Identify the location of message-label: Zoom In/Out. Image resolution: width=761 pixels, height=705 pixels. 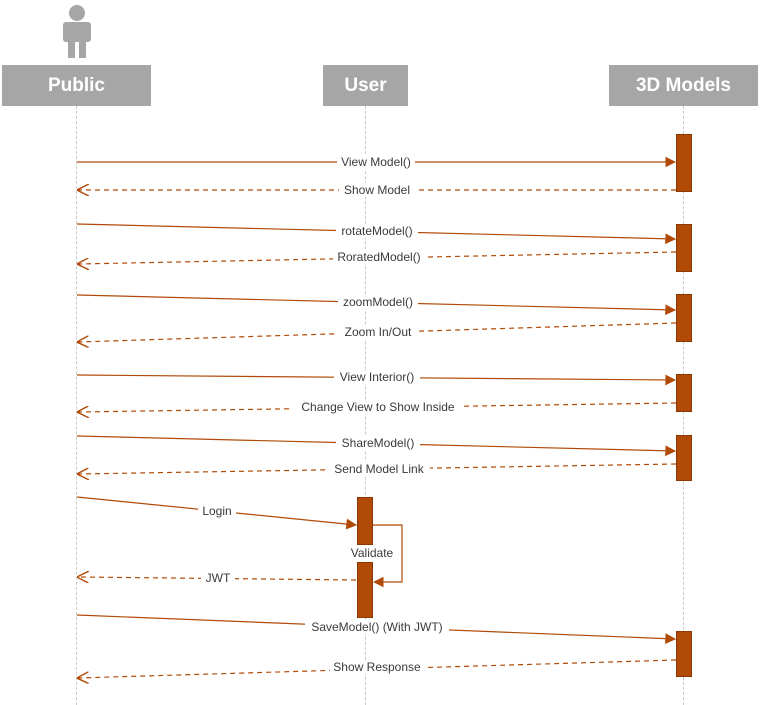
(378, 332).